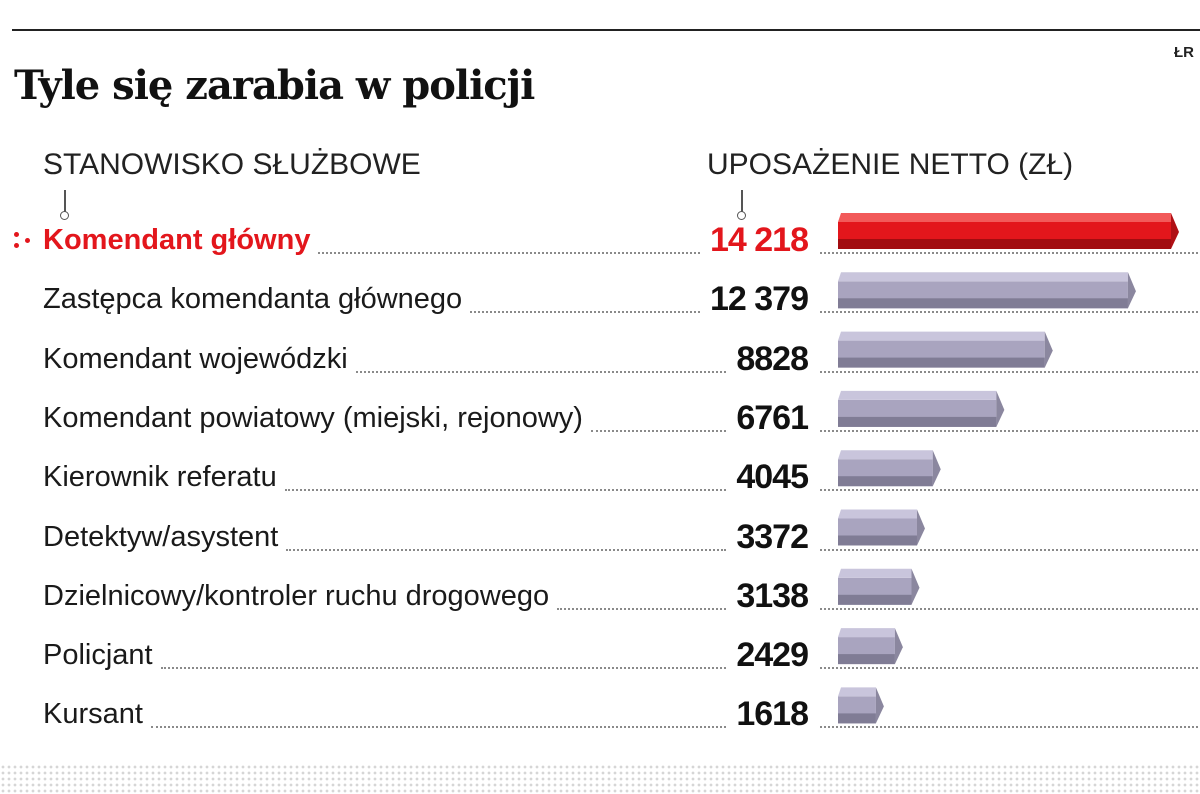 This screenshot has height=794, width=1200. I want to click on category-label: Dzielnicowy/kontroler ruchu drogowego, so click(296, 595).